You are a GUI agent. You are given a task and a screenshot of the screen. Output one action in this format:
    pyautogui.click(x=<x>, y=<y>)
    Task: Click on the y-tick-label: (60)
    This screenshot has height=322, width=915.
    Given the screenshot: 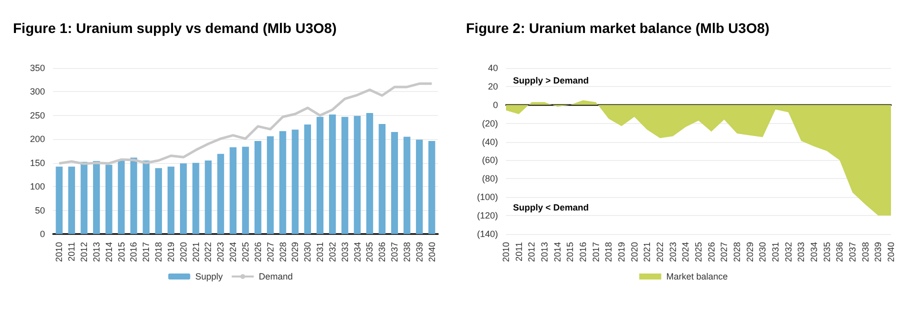 What is the action you would take?
    pyautogui.click(x=490, y=160)
    